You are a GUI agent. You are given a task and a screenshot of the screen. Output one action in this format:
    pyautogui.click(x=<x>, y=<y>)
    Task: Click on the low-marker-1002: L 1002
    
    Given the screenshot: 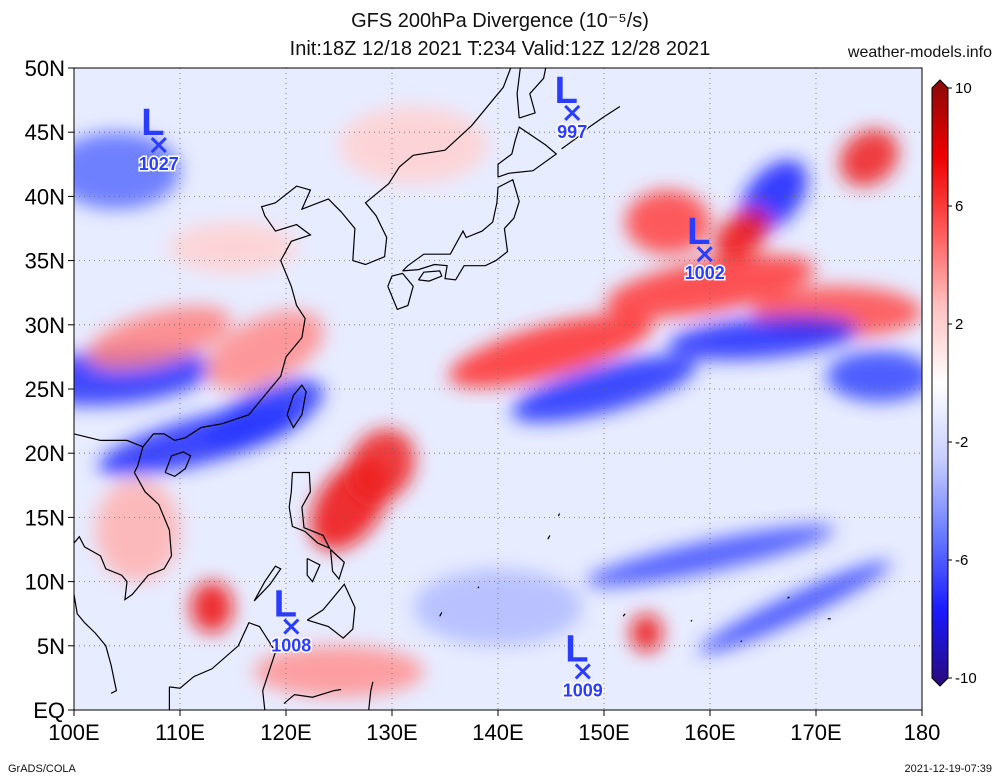 What is the action you would take?
    pyautogui.click(x=704, y=248)
    